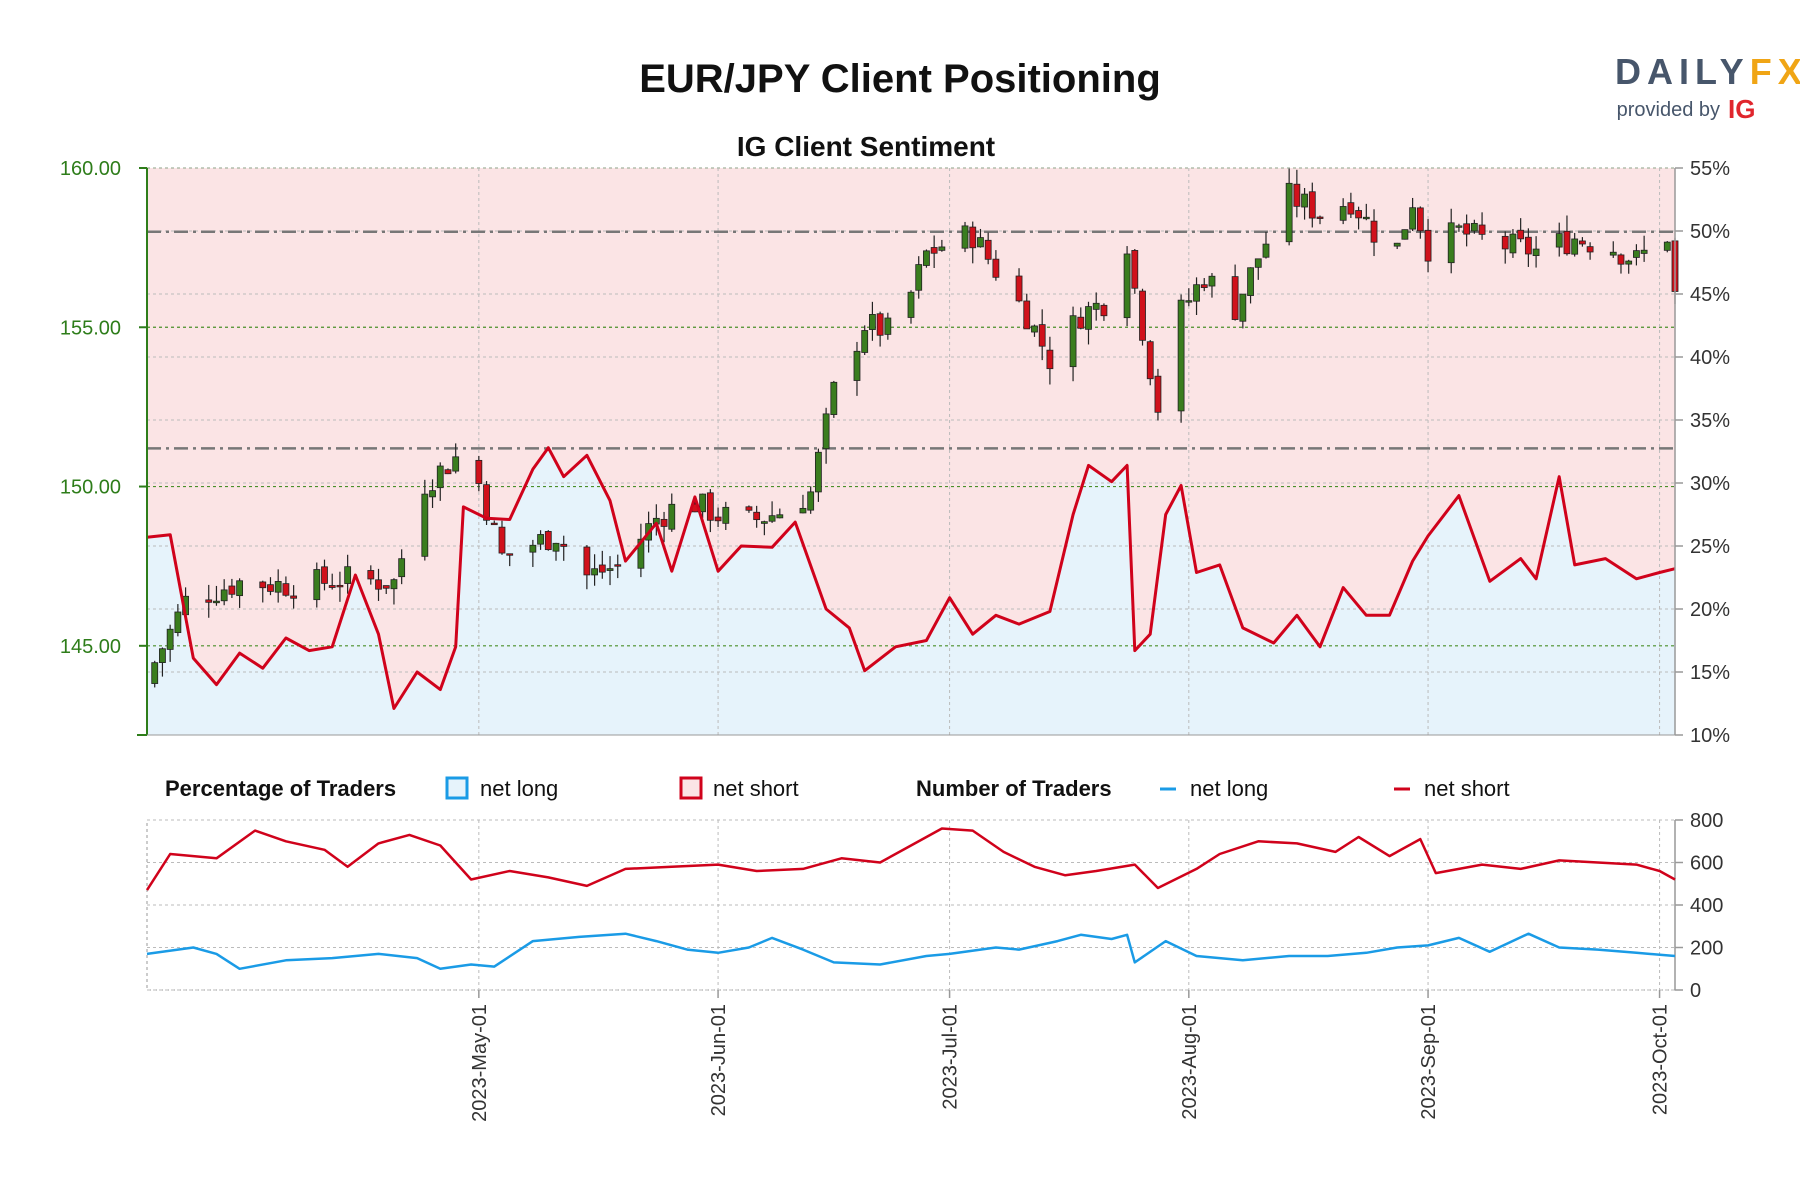 This screenshot has height=1200, width=1800. What do you see at coordinates (1741, 109) in the screenshot?
I see `logo-ig: IG` at bounding box center [1741, 109].